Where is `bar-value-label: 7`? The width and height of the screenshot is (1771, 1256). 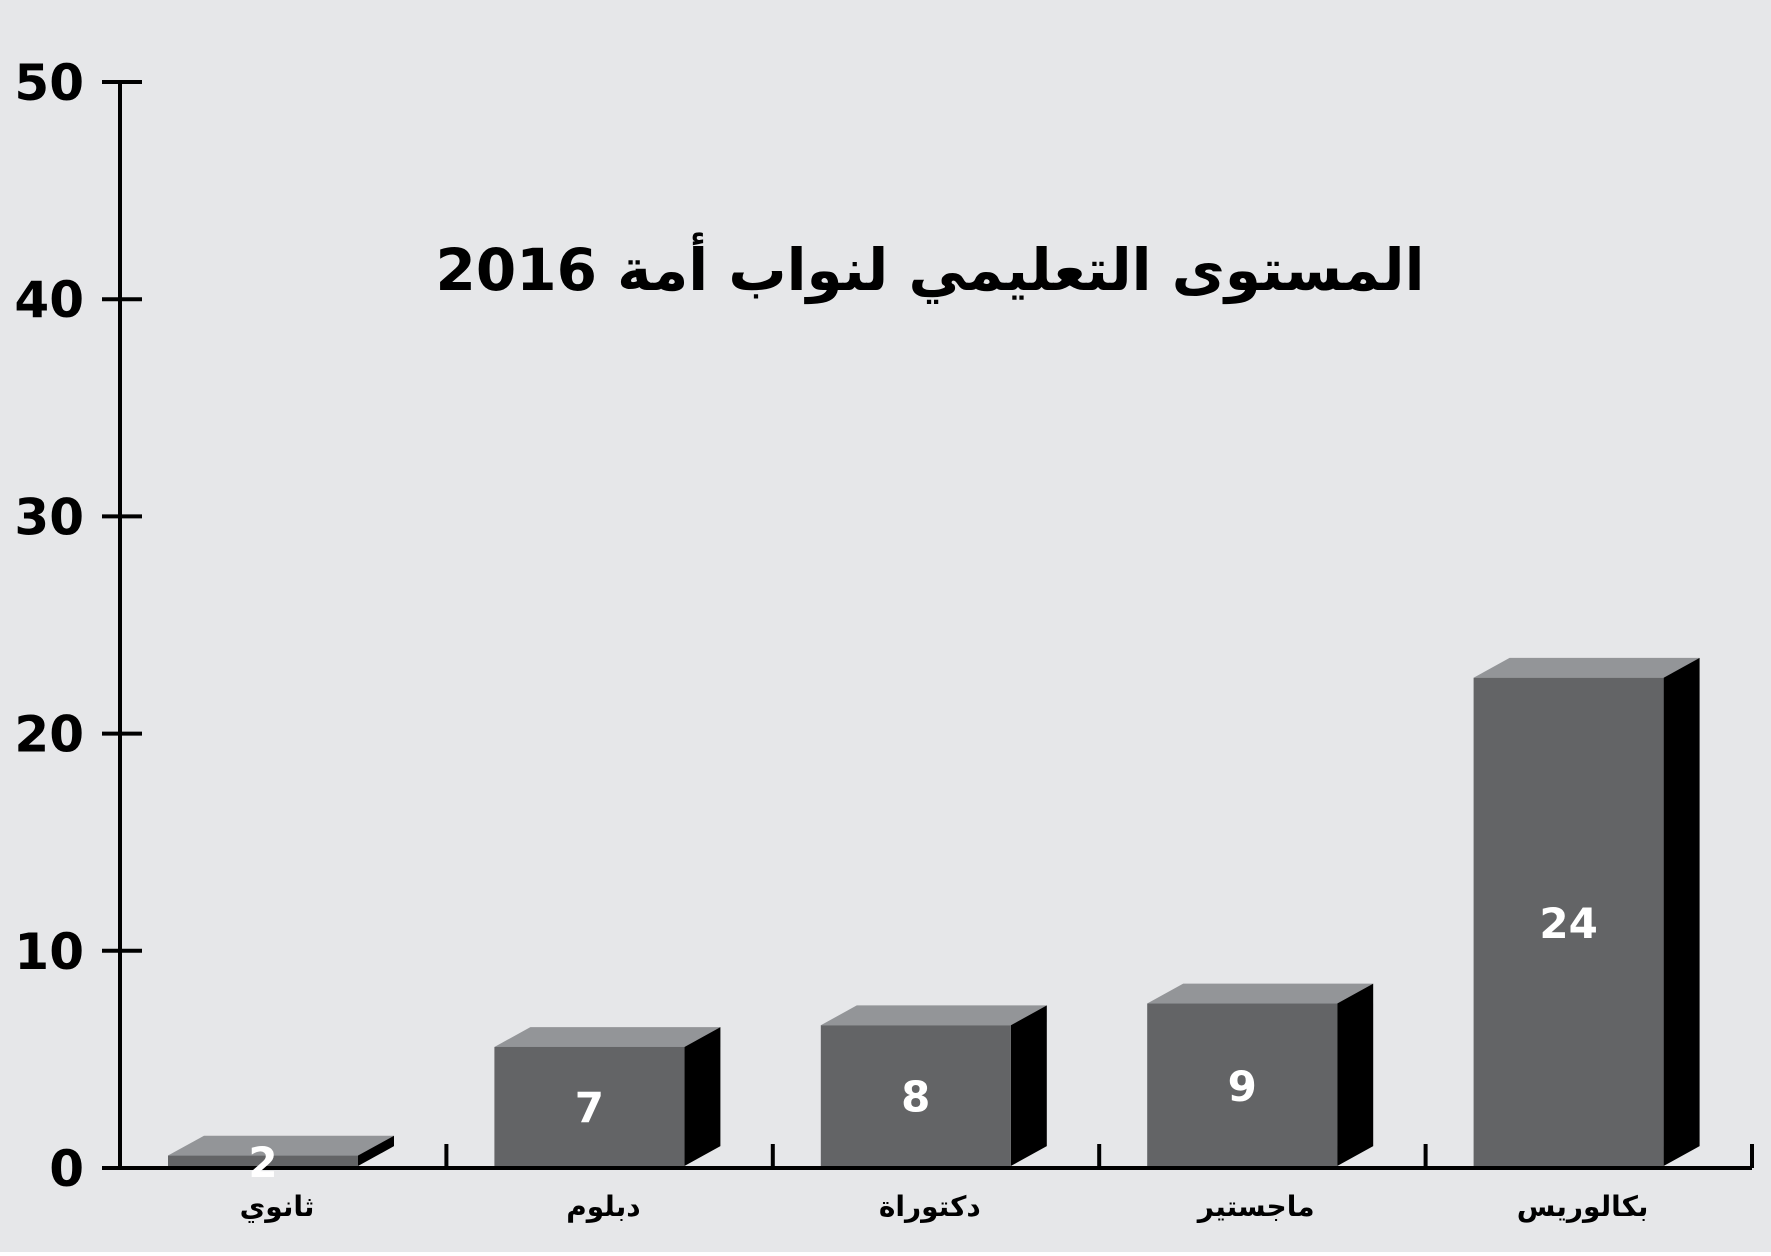 bar-value-label: 7 is located at coordinates (589, 1107).